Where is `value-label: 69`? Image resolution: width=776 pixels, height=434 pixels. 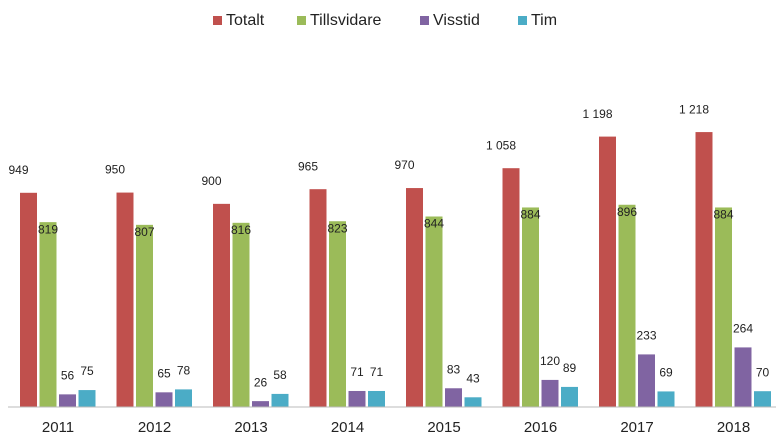 value-label: 69 is located at coordinates (666, 373).